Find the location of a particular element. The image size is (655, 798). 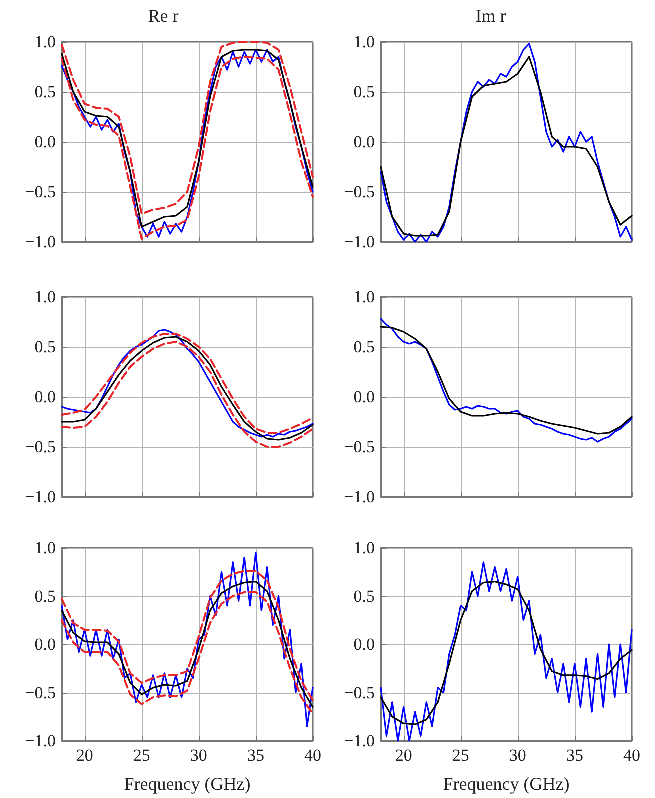

chart-title: Im r is located at coordinates (491, 16).